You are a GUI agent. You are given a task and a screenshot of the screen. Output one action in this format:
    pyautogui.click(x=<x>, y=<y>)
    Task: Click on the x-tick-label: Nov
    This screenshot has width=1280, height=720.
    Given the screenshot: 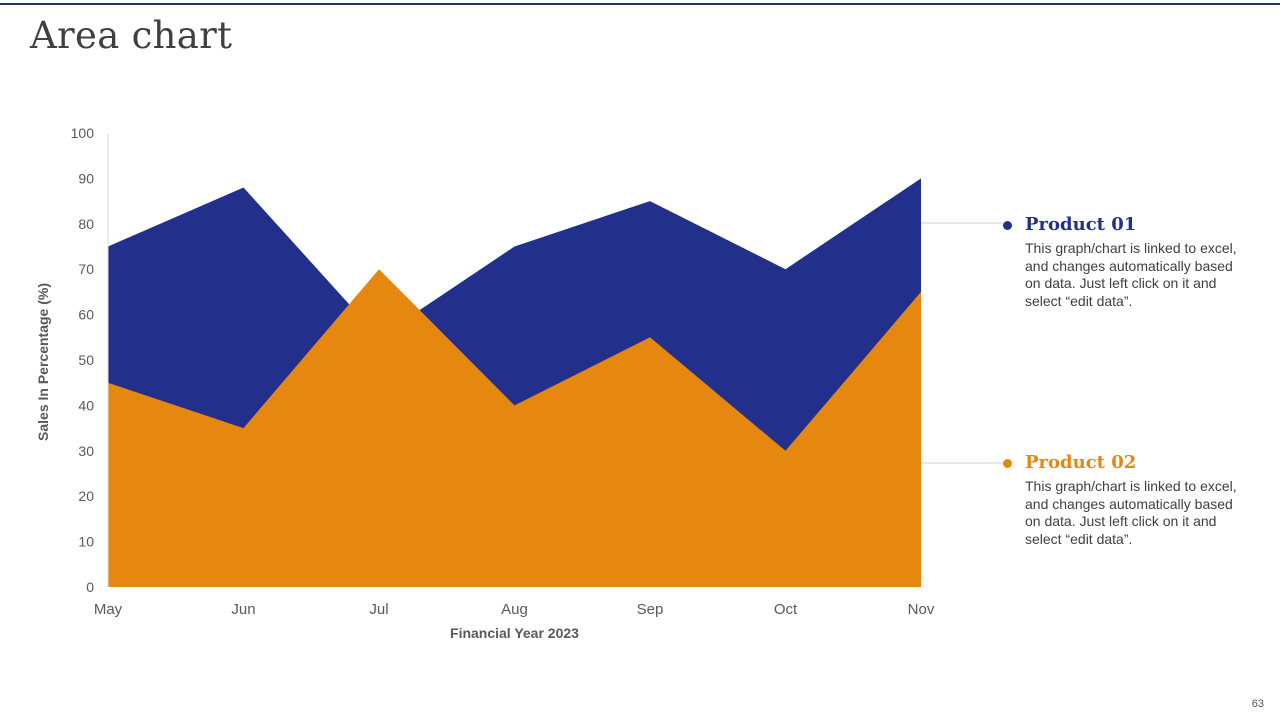 What is the action you would take?
    pyautogui.click(x=921, y=609)
    